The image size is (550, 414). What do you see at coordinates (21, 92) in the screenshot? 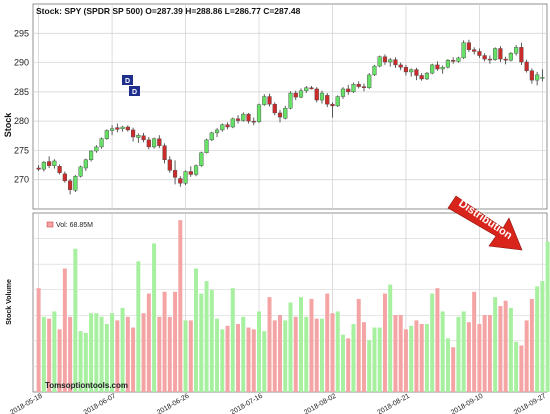
I see `price-tick-label: 285` at bounding box center [21, 92].